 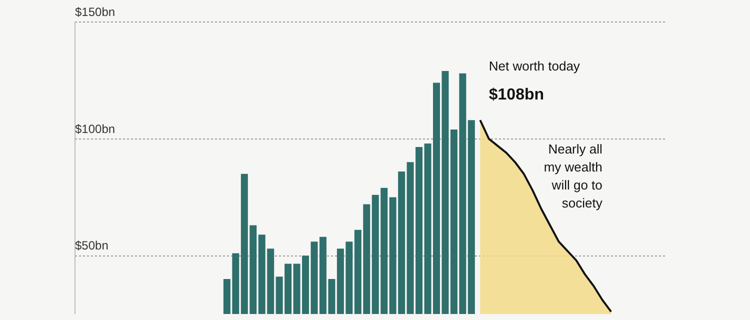 I want to click on annotation: Nearly all my wealth will go to society, so click(x=573, y=175).